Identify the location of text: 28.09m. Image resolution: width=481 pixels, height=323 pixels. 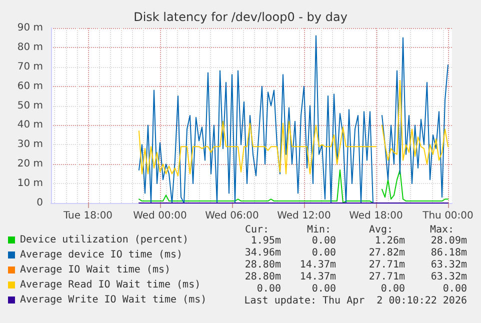
(448, 241).